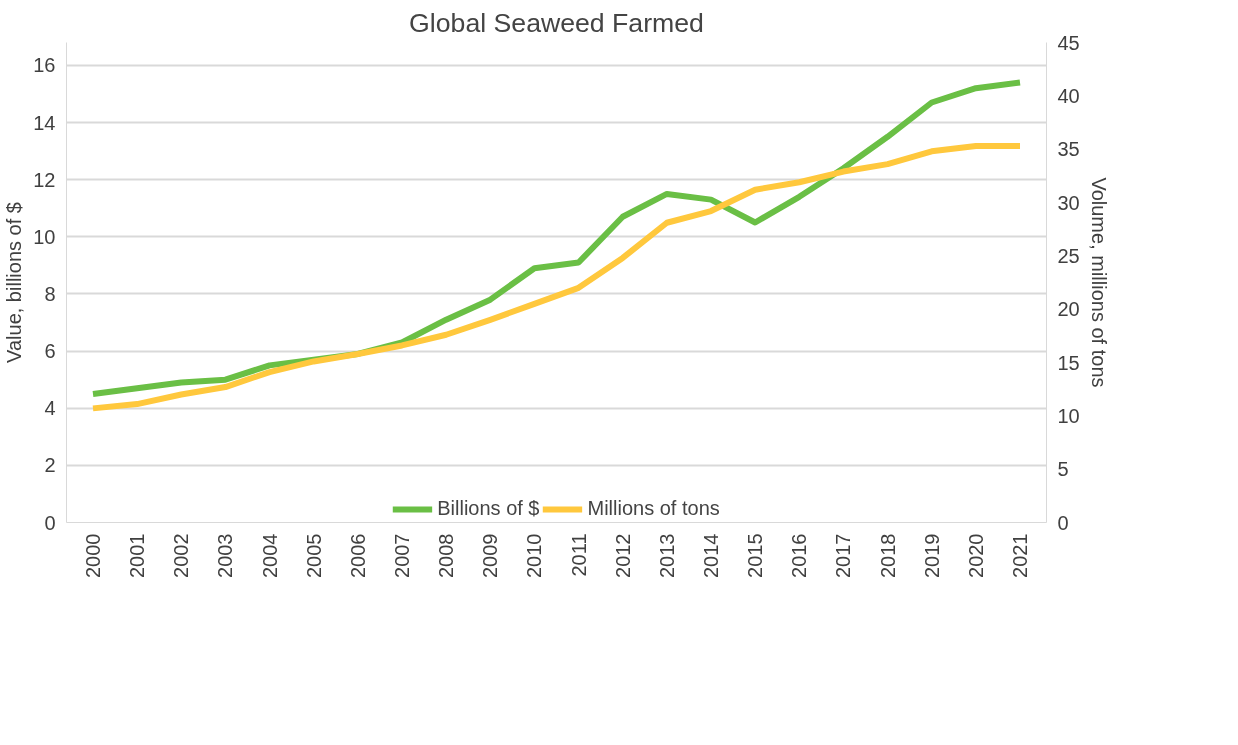  What do you see at coordinates (14, 282) in the screenshot?
I see `y-axis-title: Value, billions of $` at bounding box center [14, 282].